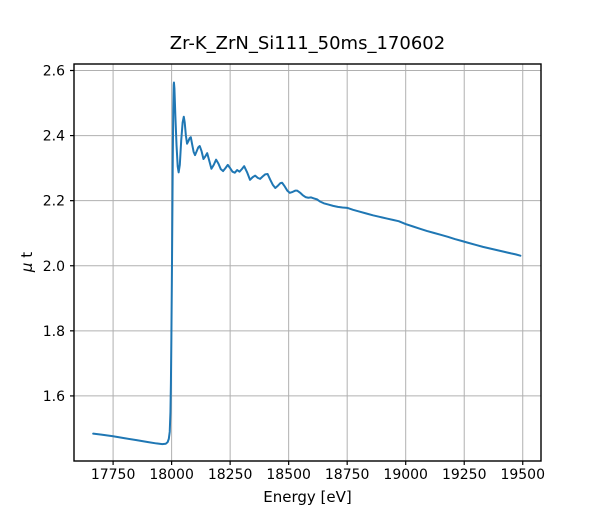 The width and height of the screenshot is (600, 520). Describe the element at coordinates (347, 475) in the screenshot. I see `x-tick-label: 18750` at that location.